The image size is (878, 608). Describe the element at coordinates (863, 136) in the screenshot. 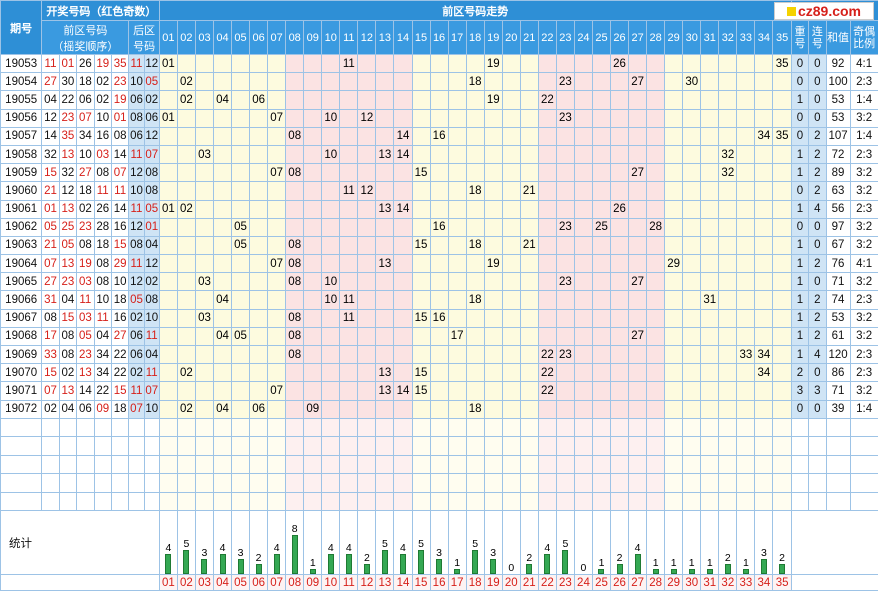

I see `odd-even-ratio: 1:4` at that location.